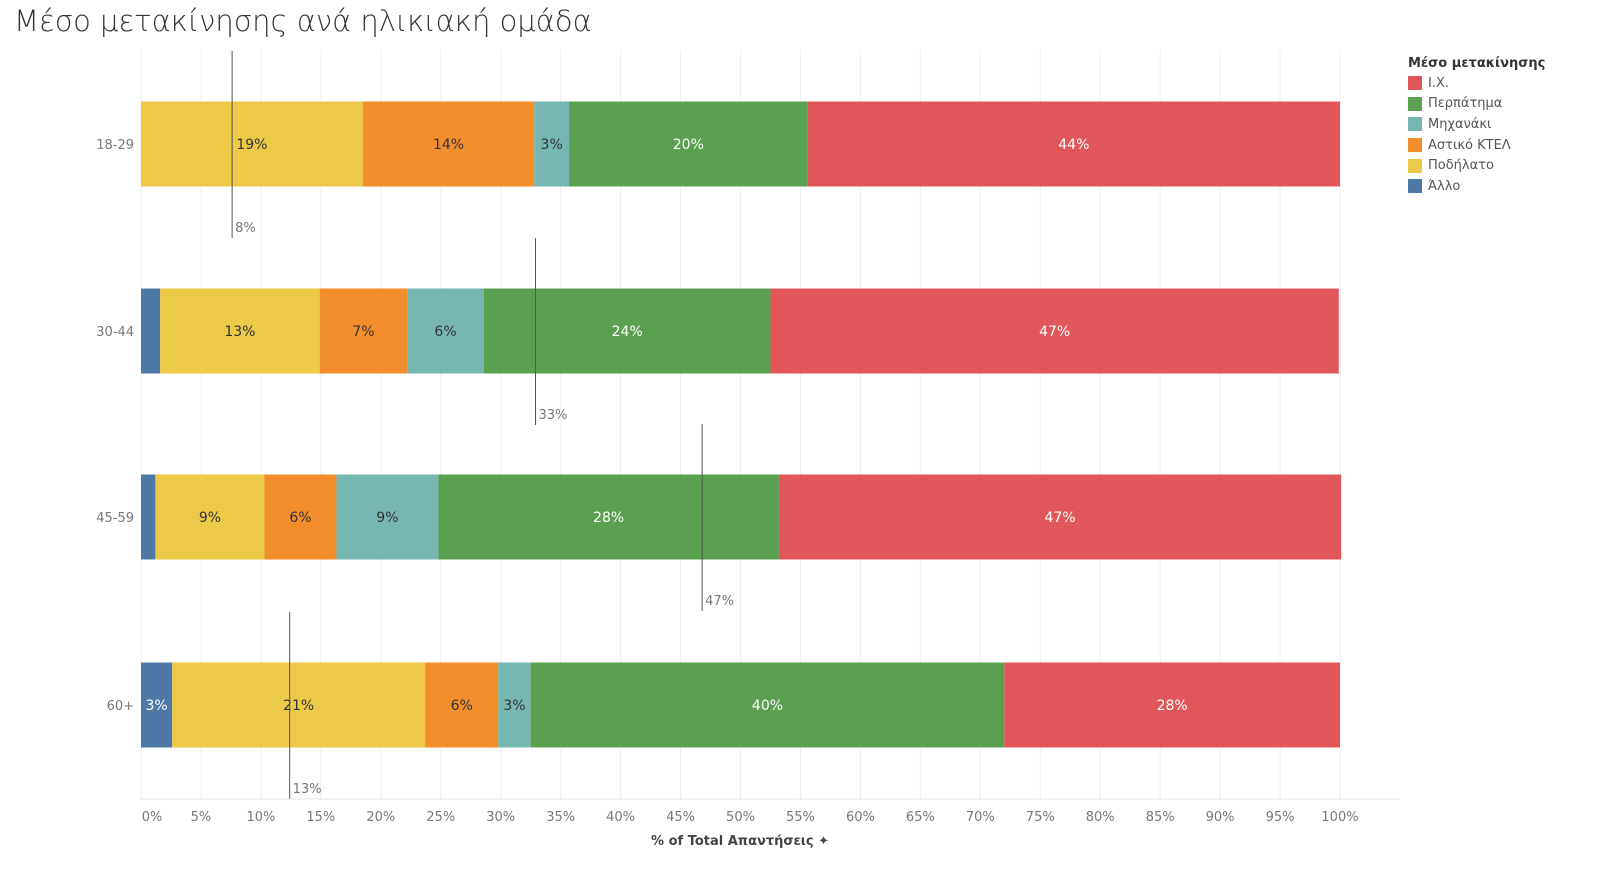  I want to click on legend-item: Άλλο, so click(1476, 186).